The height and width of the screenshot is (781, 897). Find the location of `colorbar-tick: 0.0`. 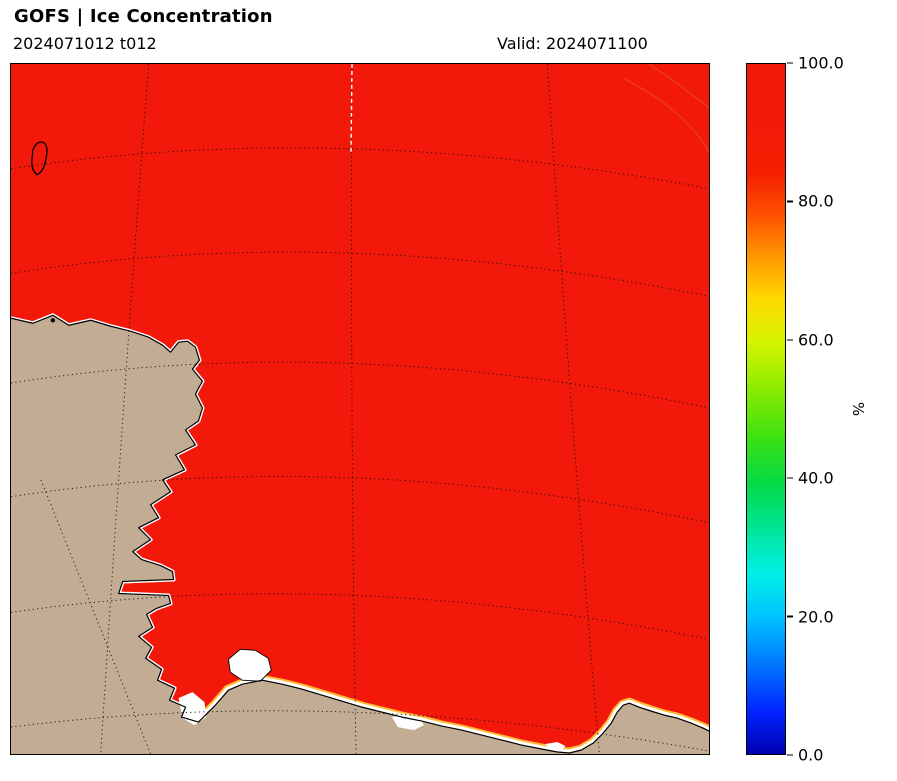

colorbar-tick: 0.0 is located at coordinates (805, 755).